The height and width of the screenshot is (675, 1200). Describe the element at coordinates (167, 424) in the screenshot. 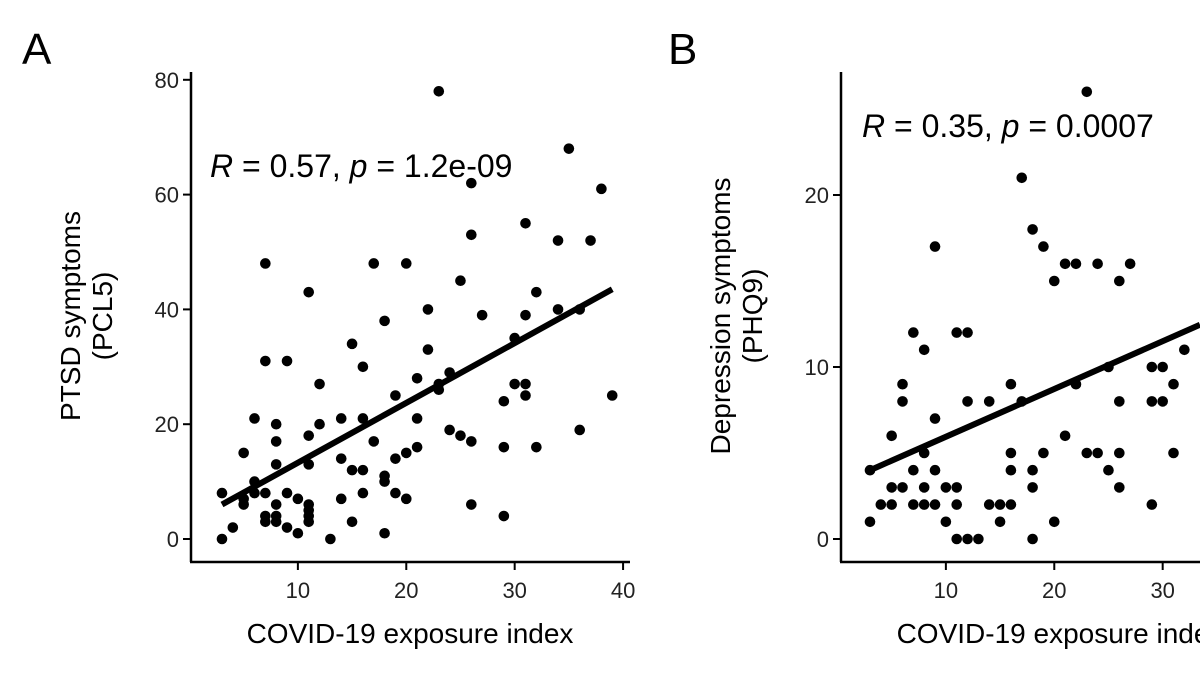

I see `panel-a-y-tick-label: 20` at that location.